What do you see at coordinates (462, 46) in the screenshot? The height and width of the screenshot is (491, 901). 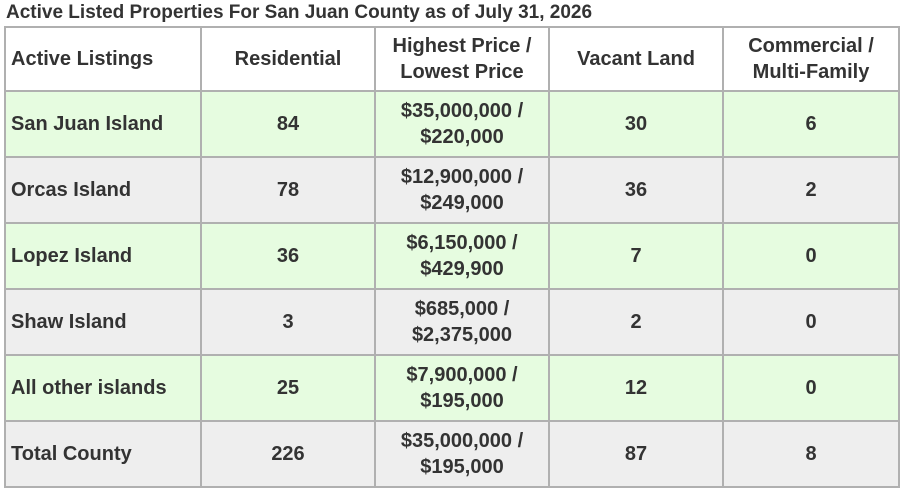 I see `header-price-line1: Highest Price /` at bounding box center [462, 46].